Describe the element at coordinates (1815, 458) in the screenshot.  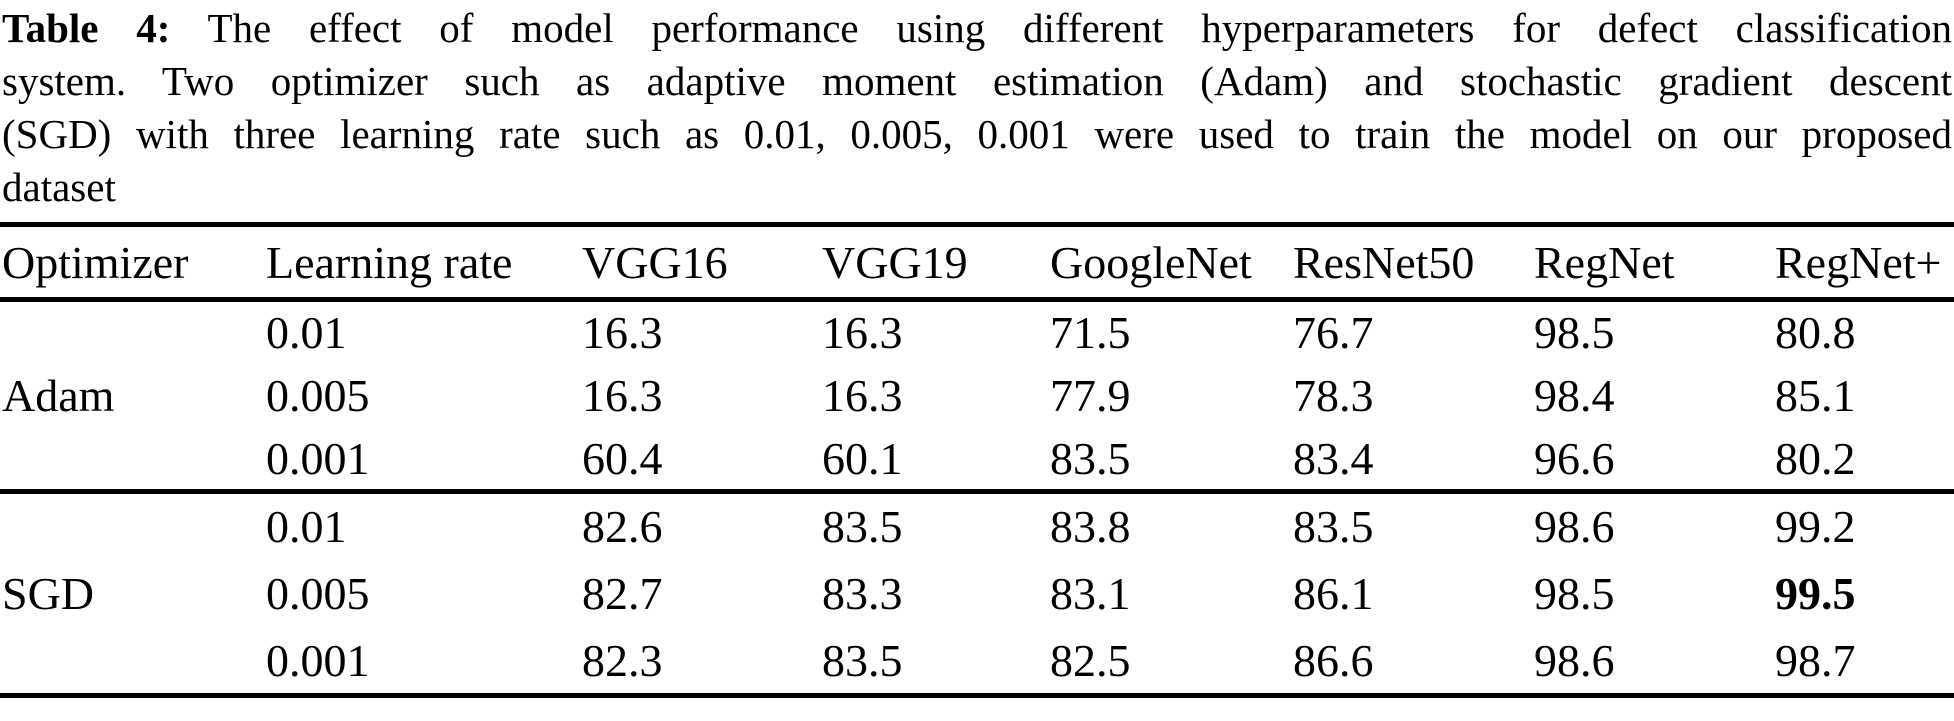
I see `value-cell: 80.2` at that location.